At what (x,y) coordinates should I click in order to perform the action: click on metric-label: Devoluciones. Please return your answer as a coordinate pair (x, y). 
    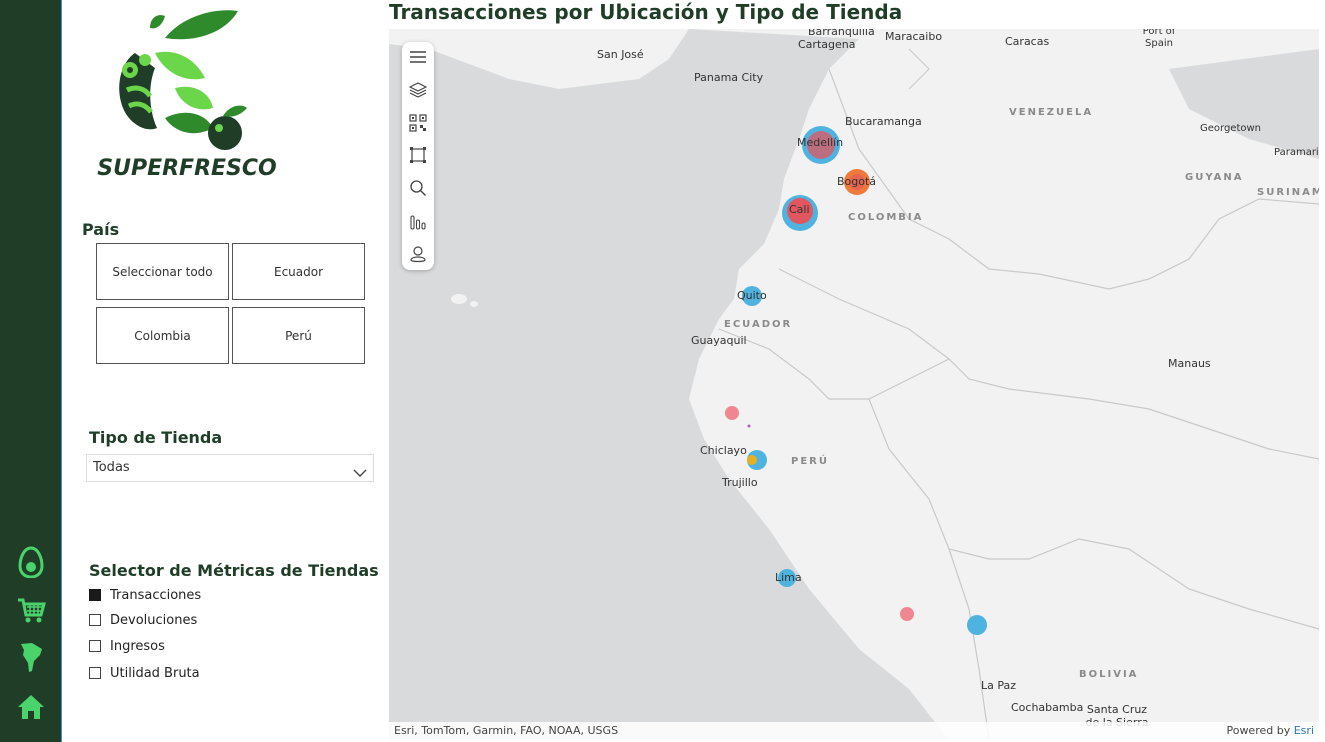
    Looking at the image, I should click on (154, 620).